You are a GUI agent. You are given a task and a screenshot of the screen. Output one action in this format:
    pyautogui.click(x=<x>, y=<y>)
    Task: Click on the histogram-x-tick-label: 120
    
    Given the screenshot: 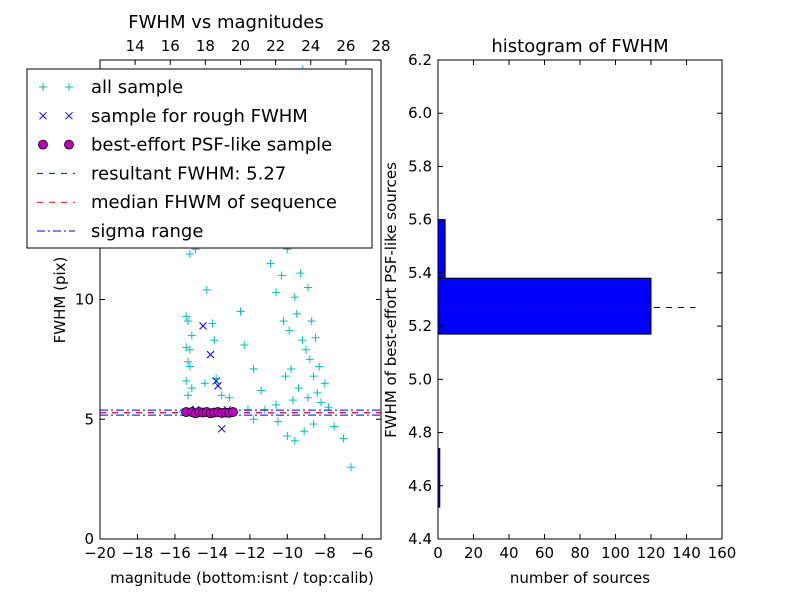 What is the action you would take?
    pyautogui.click(x=651, y=553)
    